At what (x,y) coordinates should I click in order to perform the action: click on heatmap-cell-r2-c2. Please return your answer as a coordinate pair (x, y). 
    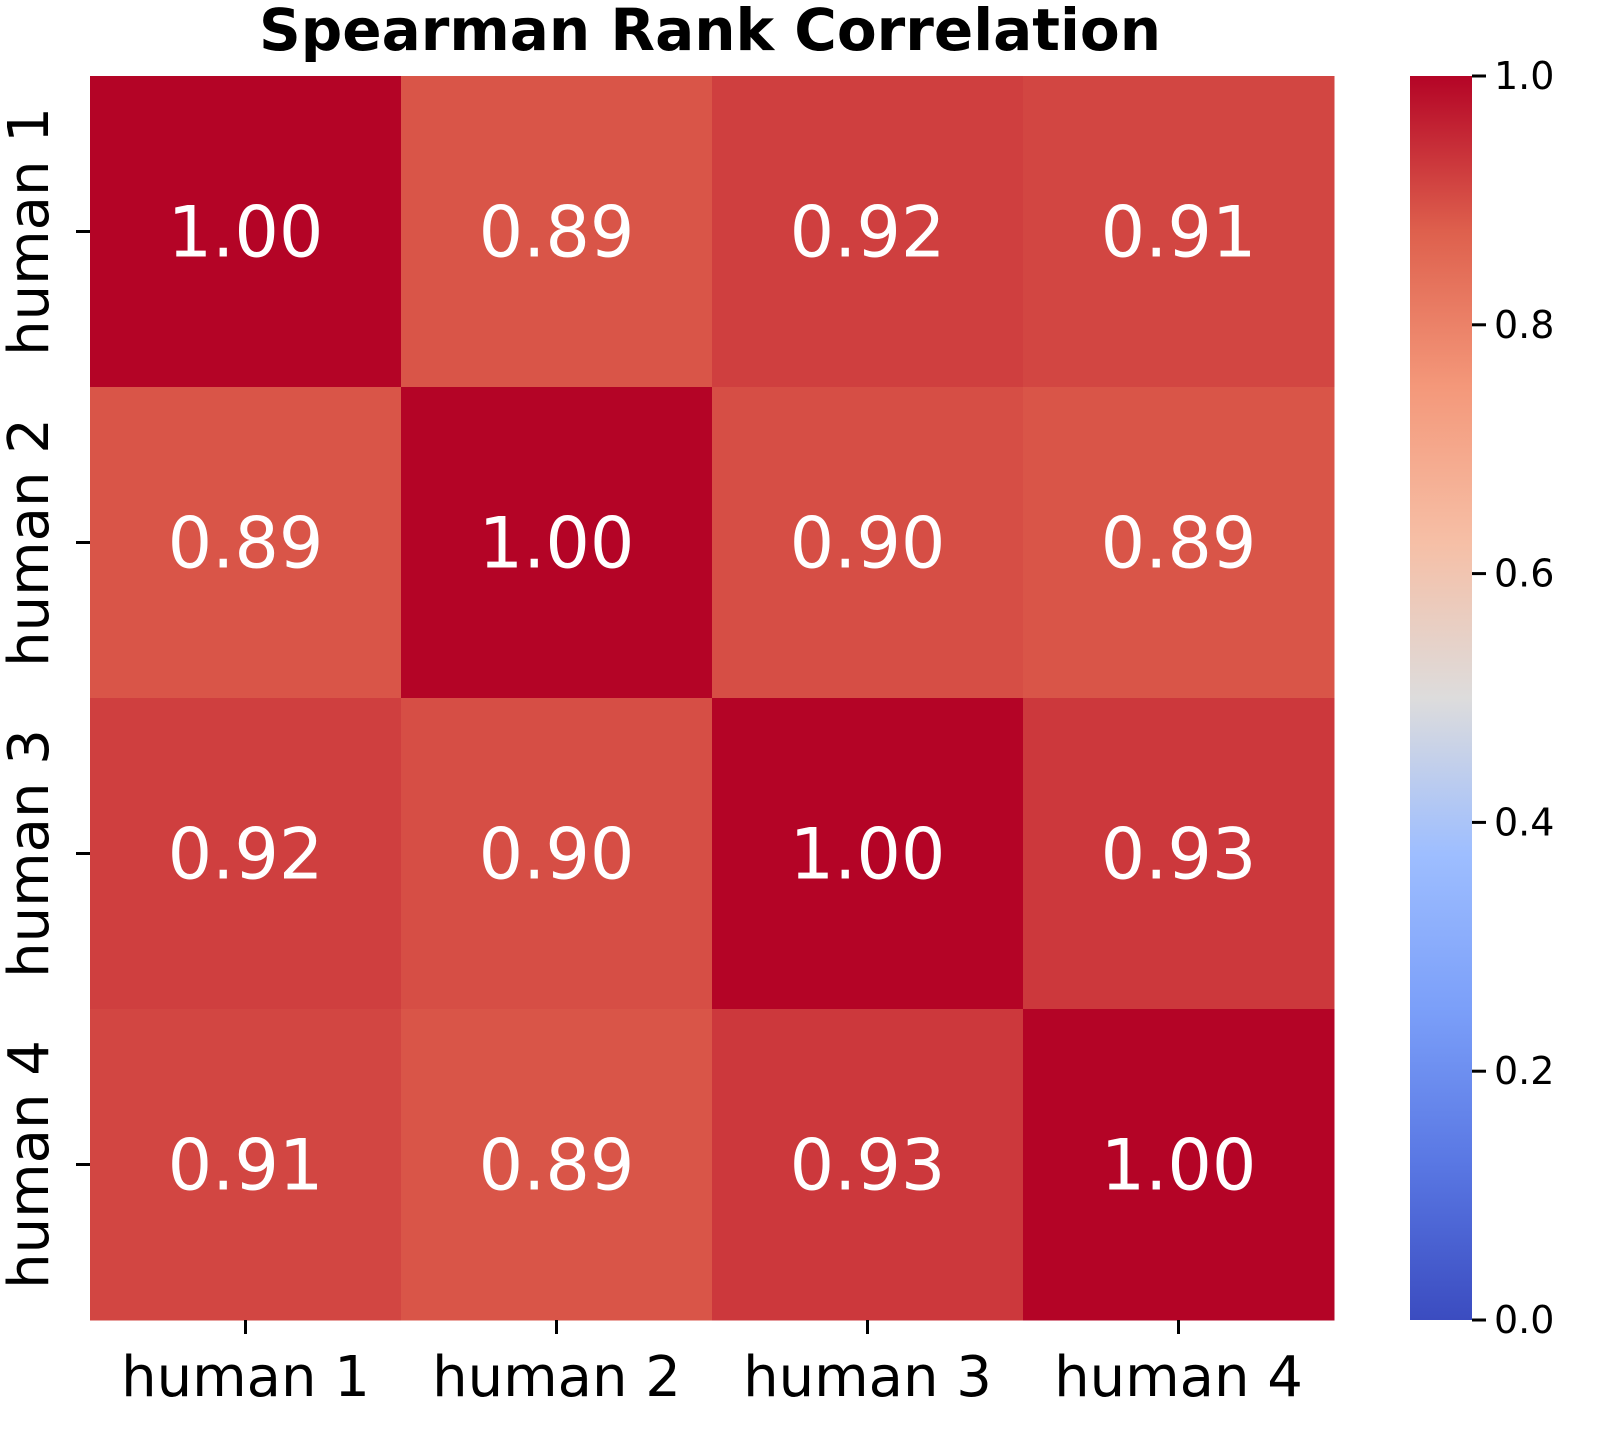
    Looking at the image, I should click on (557, 543).